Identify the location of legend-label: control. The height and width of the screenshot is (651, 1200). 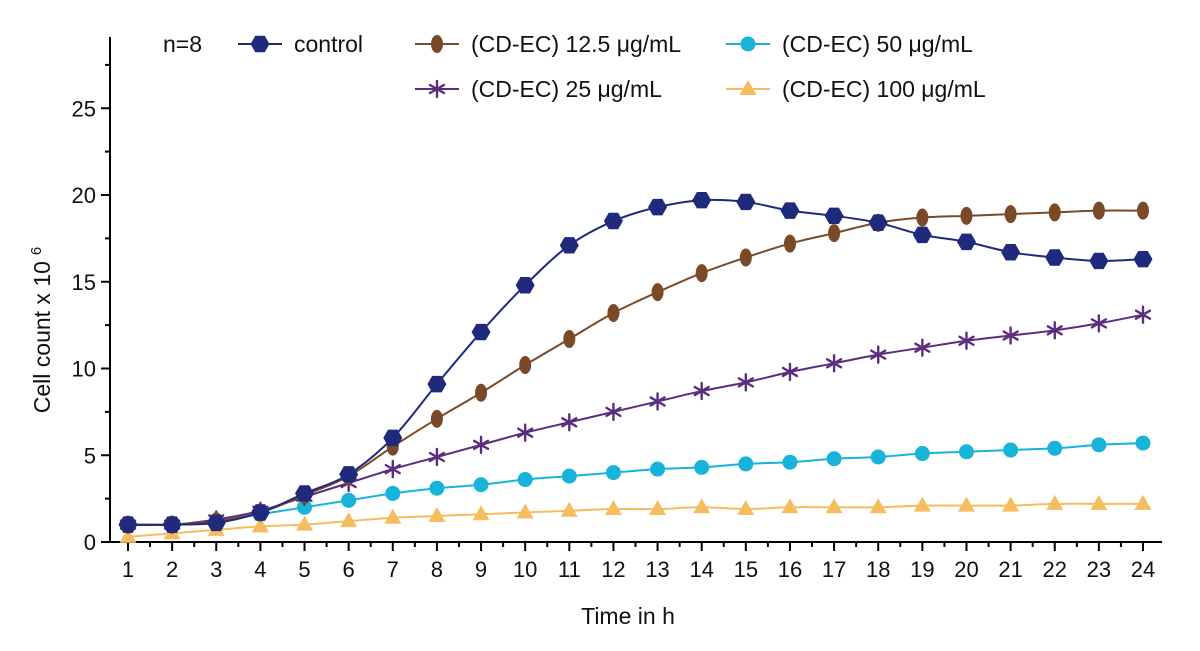
(328, 44).